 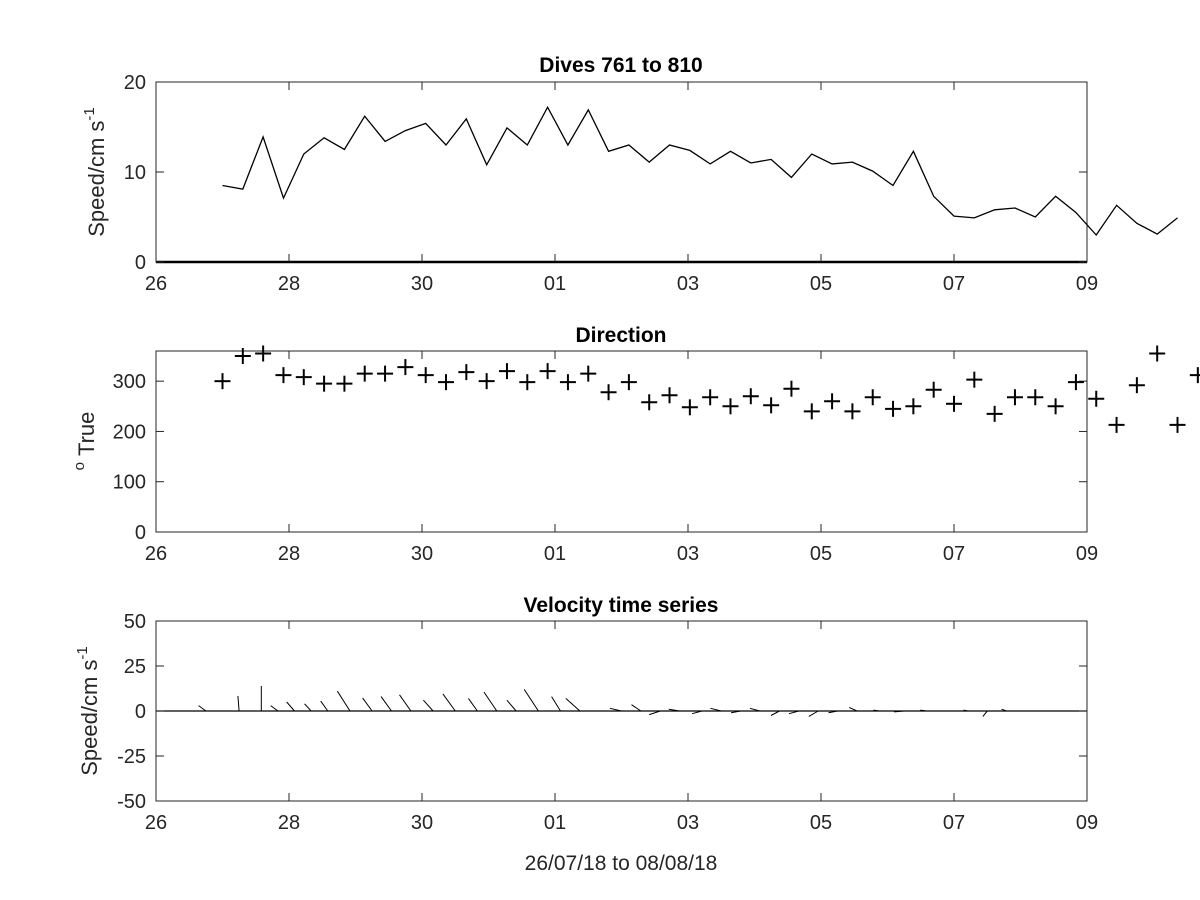 What do you see at coordinates (700, 171) in the screenshot?
I see `speed-series-line` at bounding box center [700, 171].